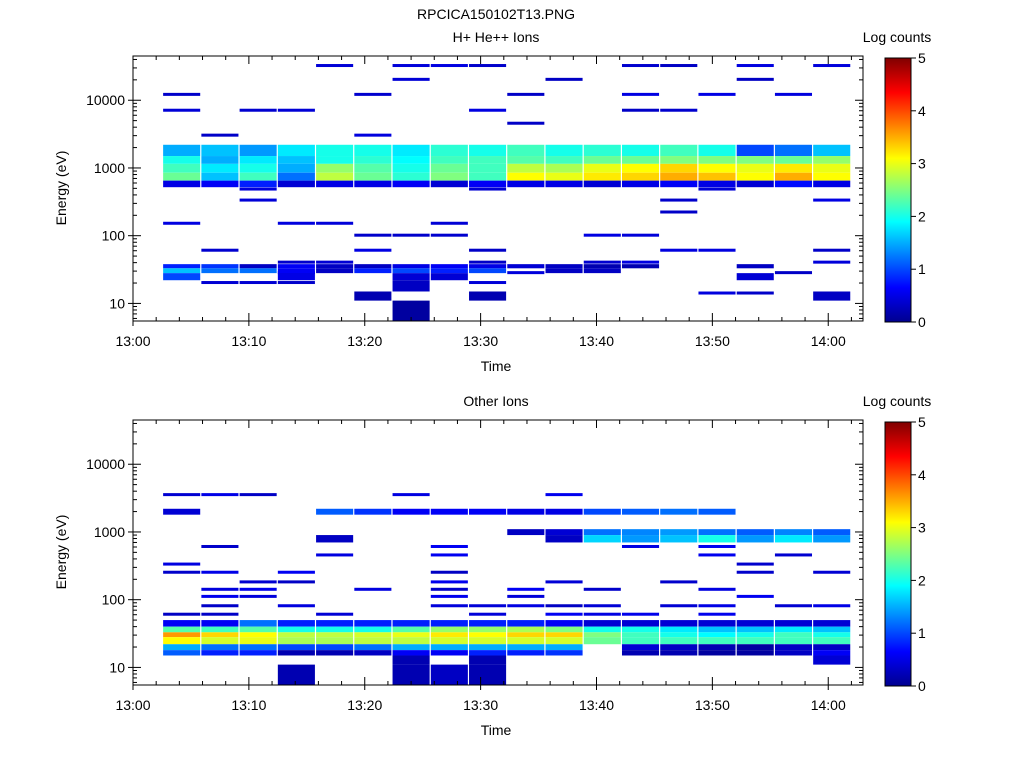  Describe the element at coordinates (712, 705) in the screenshot. I see `x-tick-label: 13:50` at that location.